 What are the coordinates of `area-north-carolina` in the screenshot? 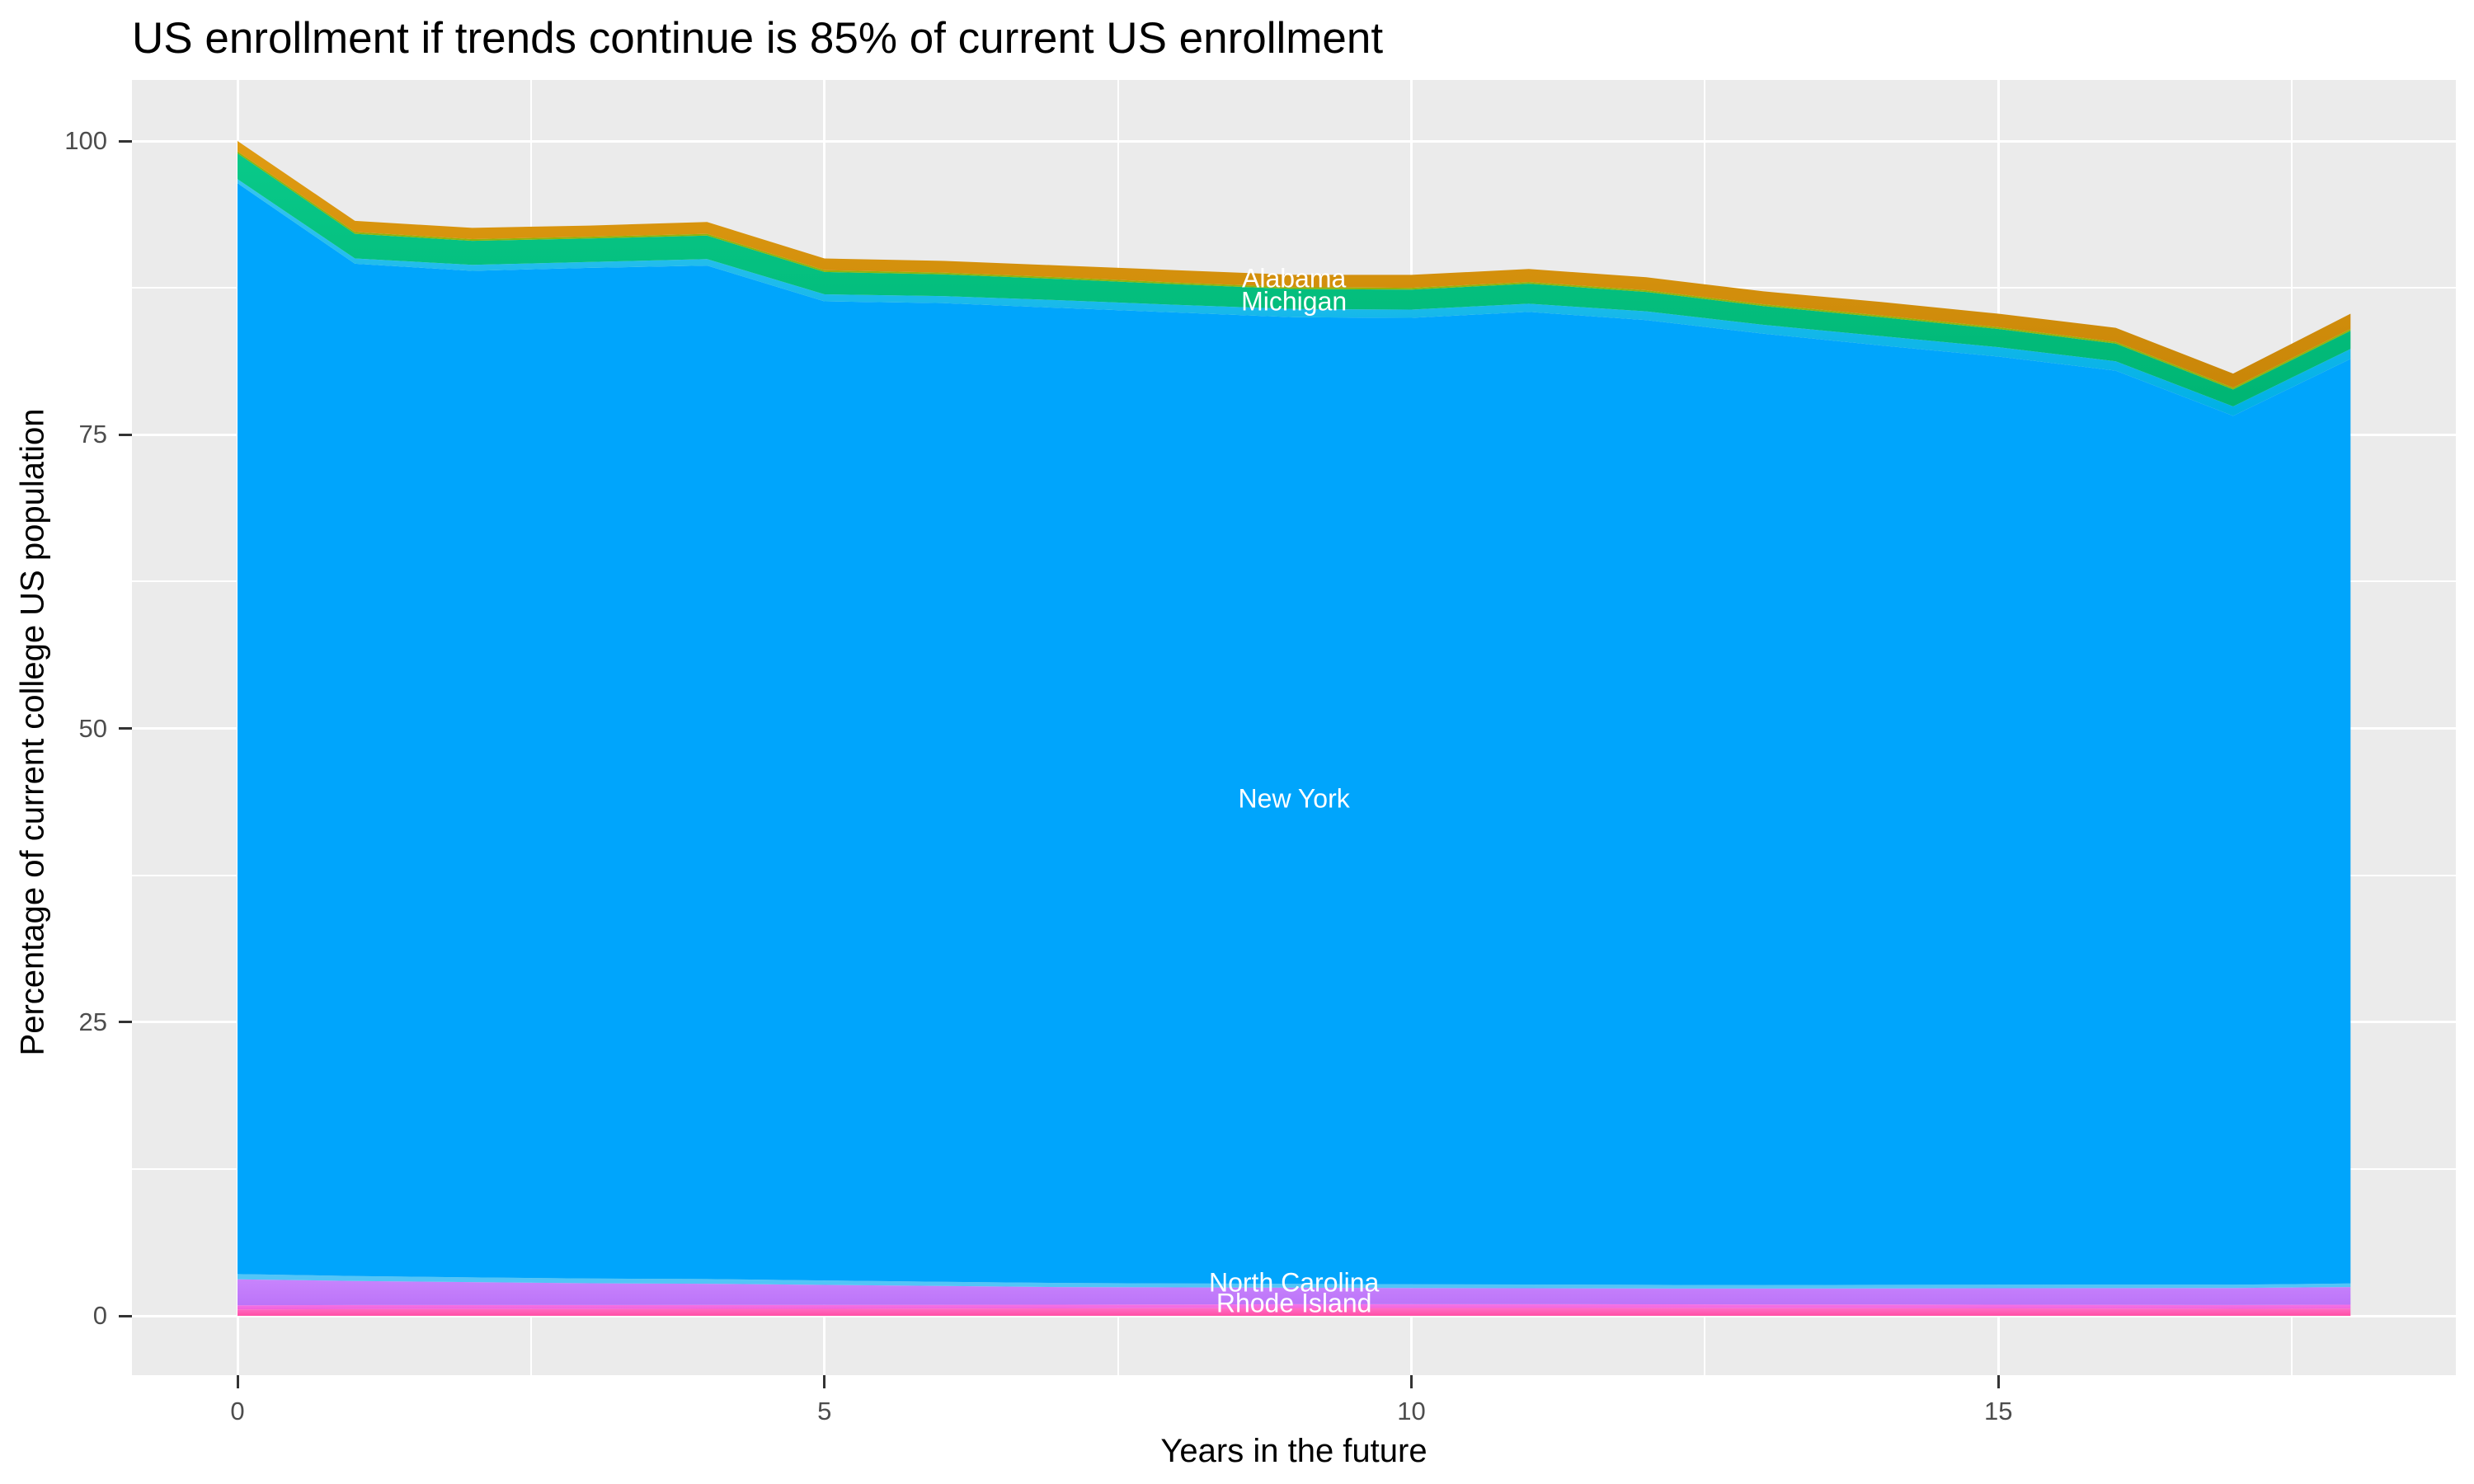 It's located at (1294, 1292).